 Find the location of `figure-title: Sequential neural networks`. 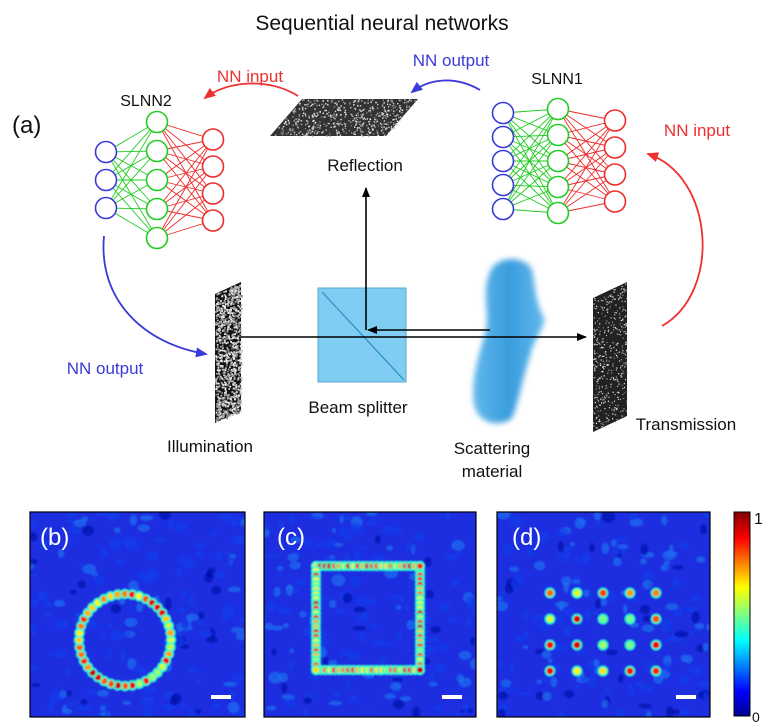

figure-title: Sequential neural networks is located at coordinates (381, 23).